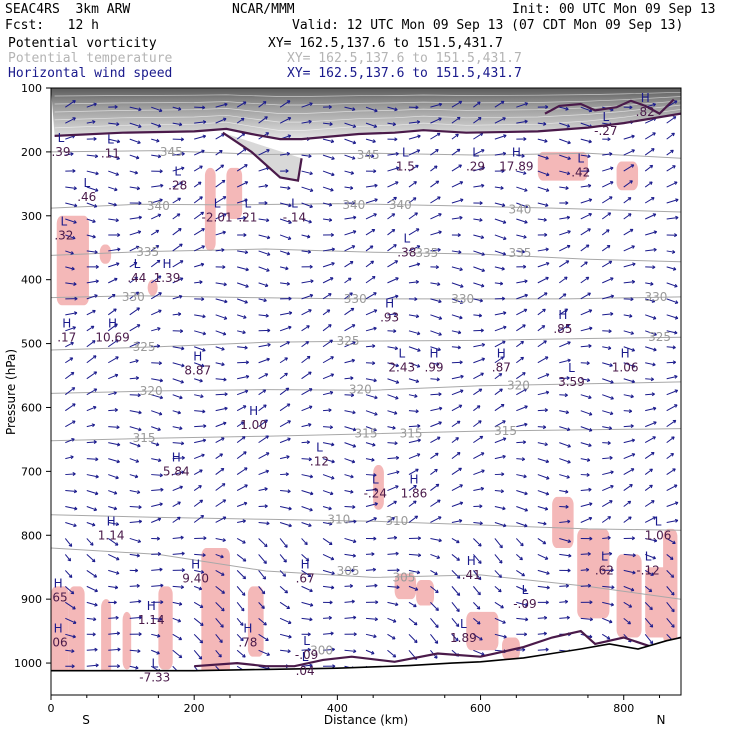 This screenshot has height=740, width=740. I want to click on pv-extremum-value: 2.43, so click(401, 368).